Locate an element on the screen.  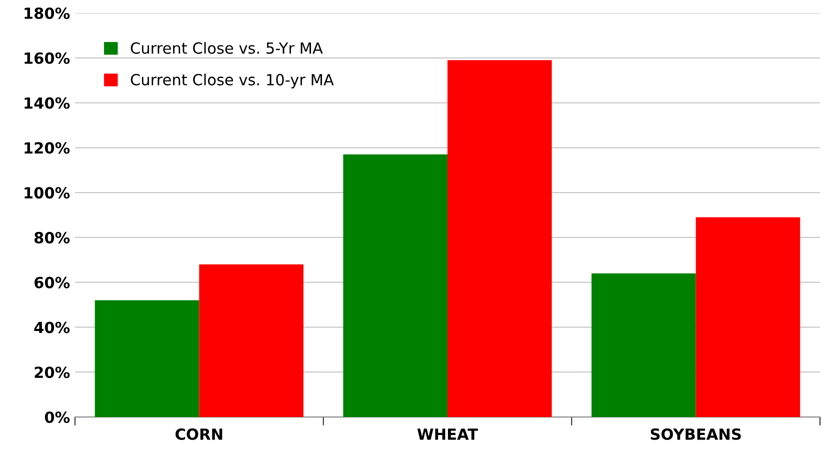
y-tick-label: 60% is located at coordinates (52, 282).